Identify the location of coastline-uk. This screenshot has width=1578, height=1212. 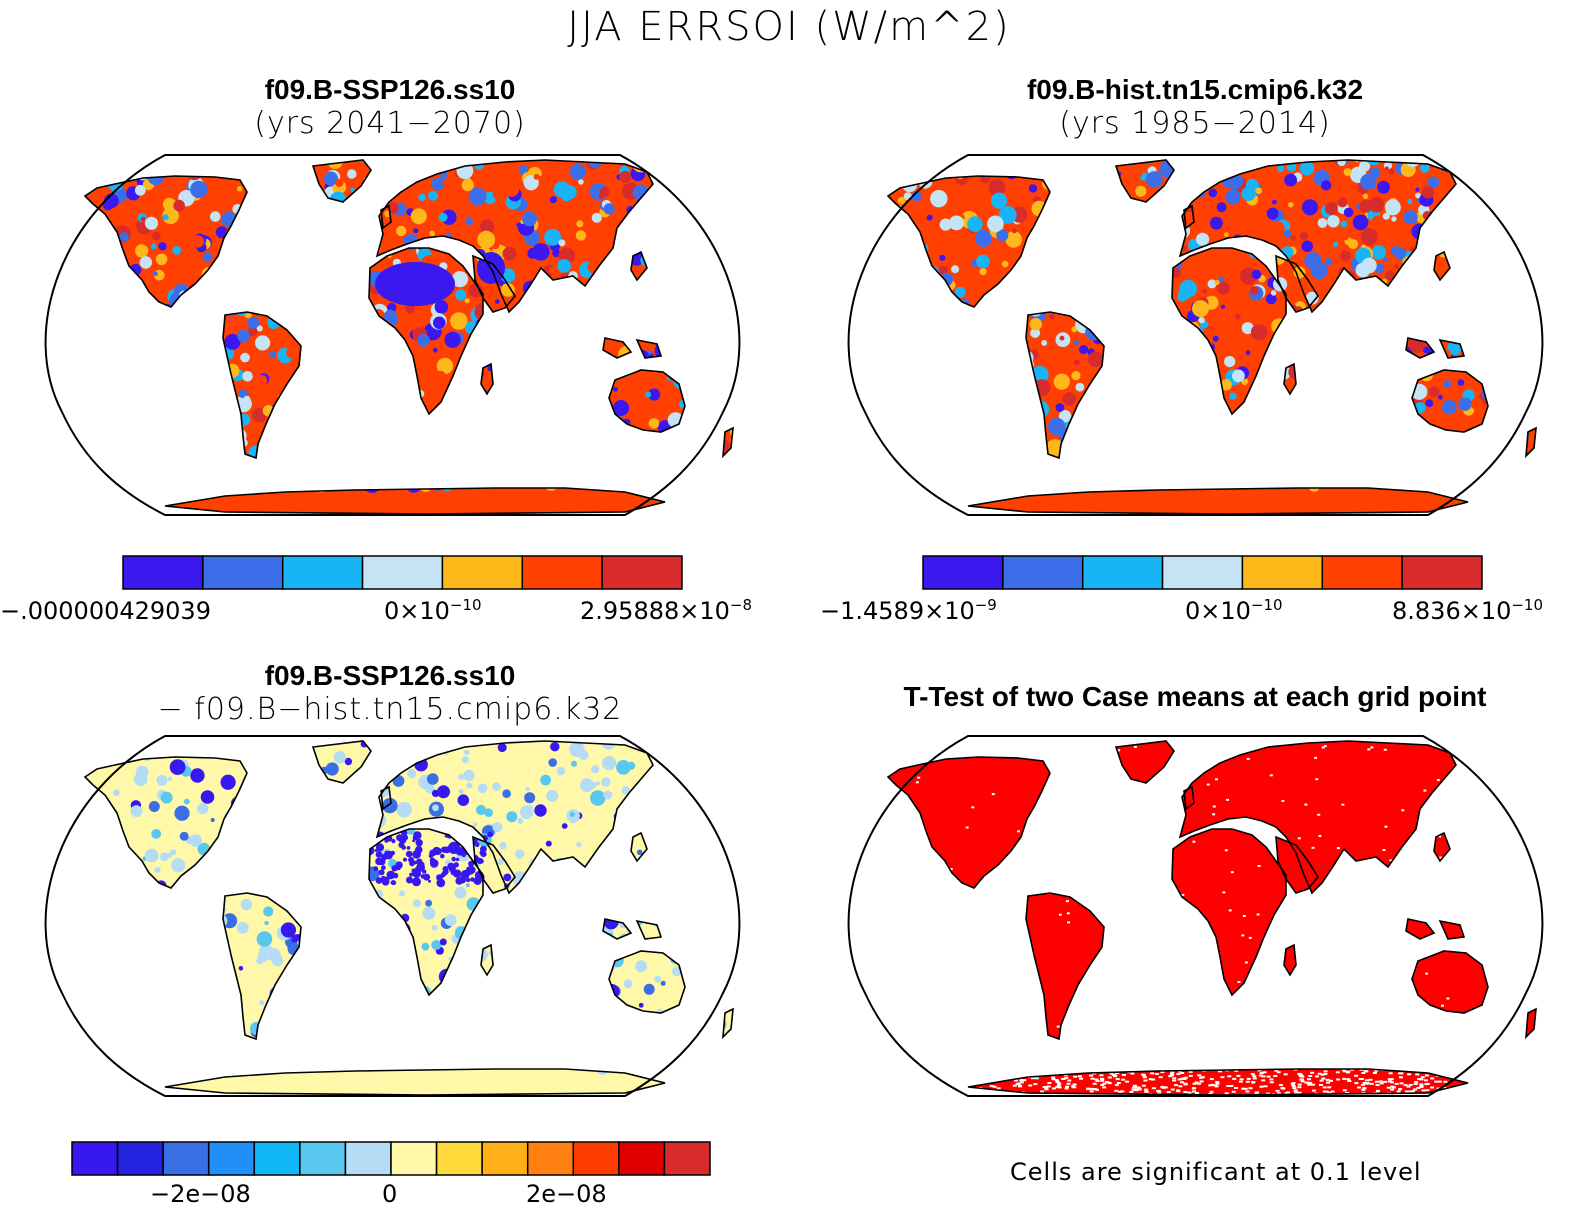
(1189, 217).